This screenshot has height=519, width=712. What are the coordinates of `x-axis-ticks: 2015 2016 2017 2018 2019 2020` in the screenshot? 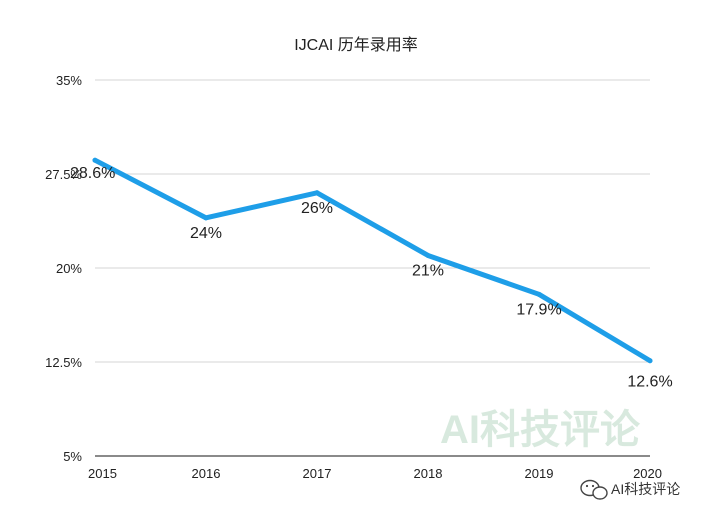 It's located at (375, 473).